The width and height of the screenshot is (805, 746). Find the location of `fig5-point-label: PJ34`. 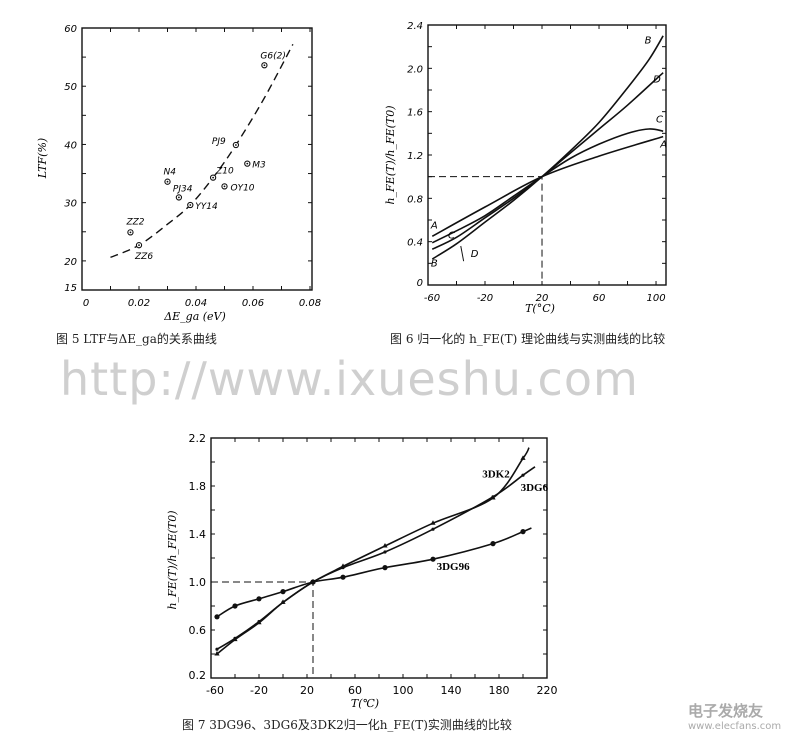

fig5-point-label: PJ34 is located at coordinates (183, 189).